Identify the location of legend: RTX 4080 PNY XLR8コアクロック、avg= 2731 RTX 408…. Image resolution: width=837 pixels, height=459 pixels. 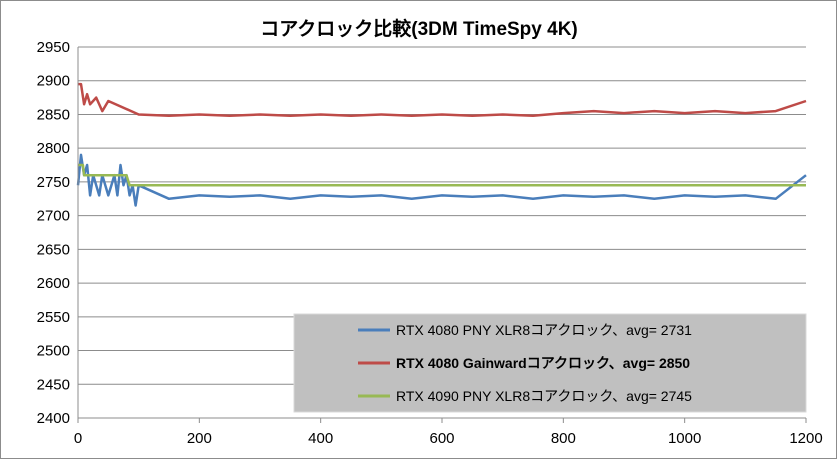
(550, 363).